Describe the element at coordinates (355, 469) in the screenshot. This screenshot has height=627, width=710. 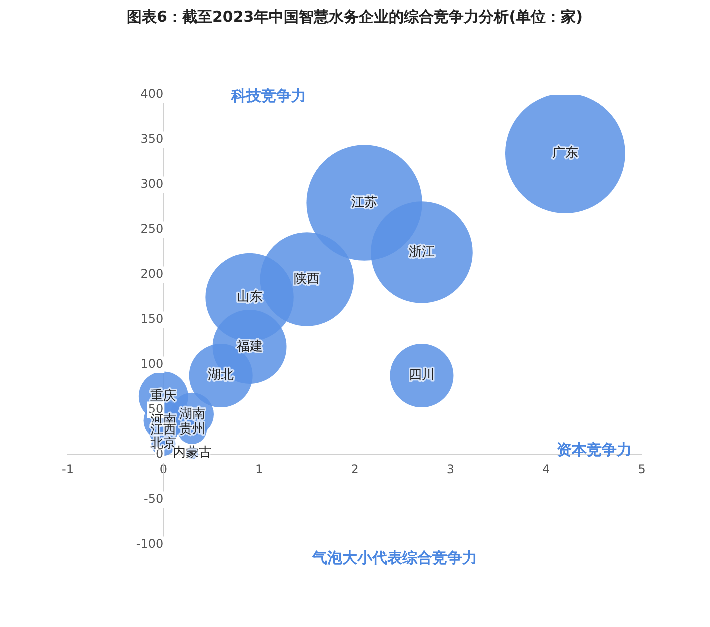
I see `x-tick-label: 2` at that location.